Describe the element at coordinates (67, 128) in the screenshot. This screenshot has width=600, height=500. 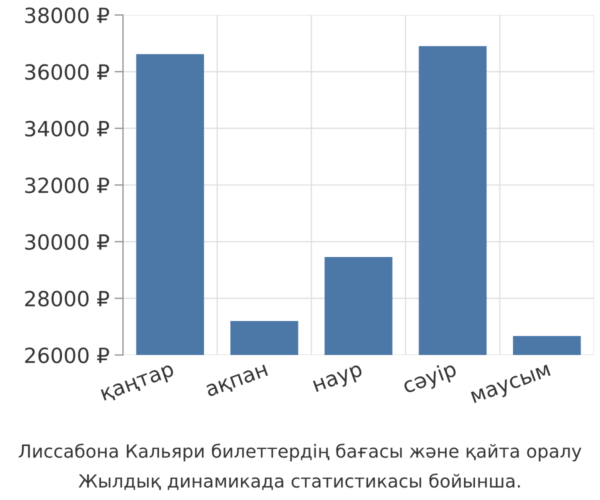
I see `y-tick-label: 34000 ₽` at that location.